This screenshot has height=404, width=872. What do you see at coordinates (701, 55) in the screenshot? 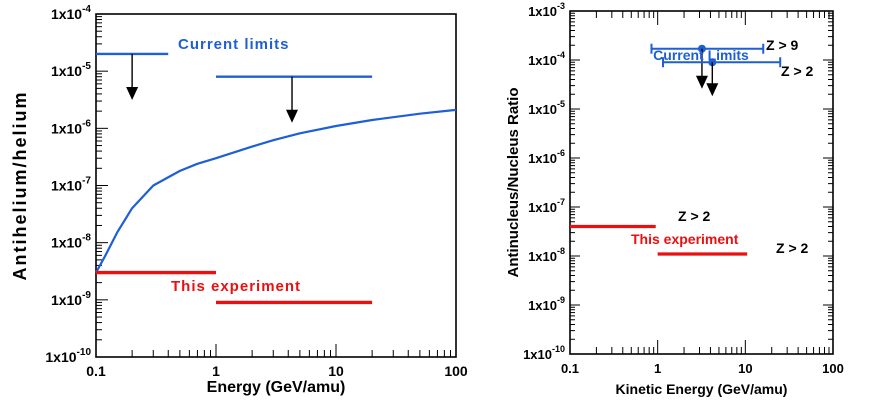
I see `current-limits-label: Current Limits` at bounding box center [701, 55].